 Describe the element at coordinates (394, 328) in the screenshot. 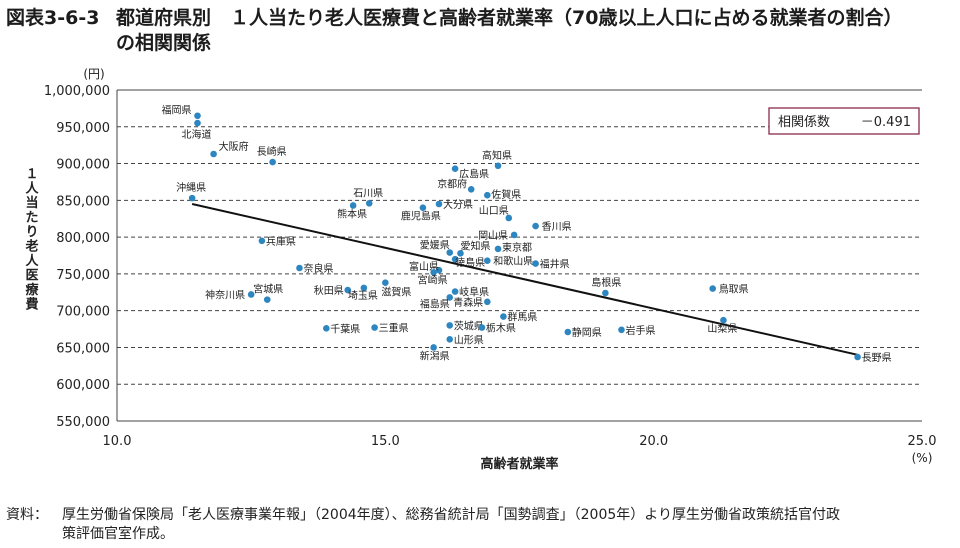

I see `data-point-label: 三重県` at that location.